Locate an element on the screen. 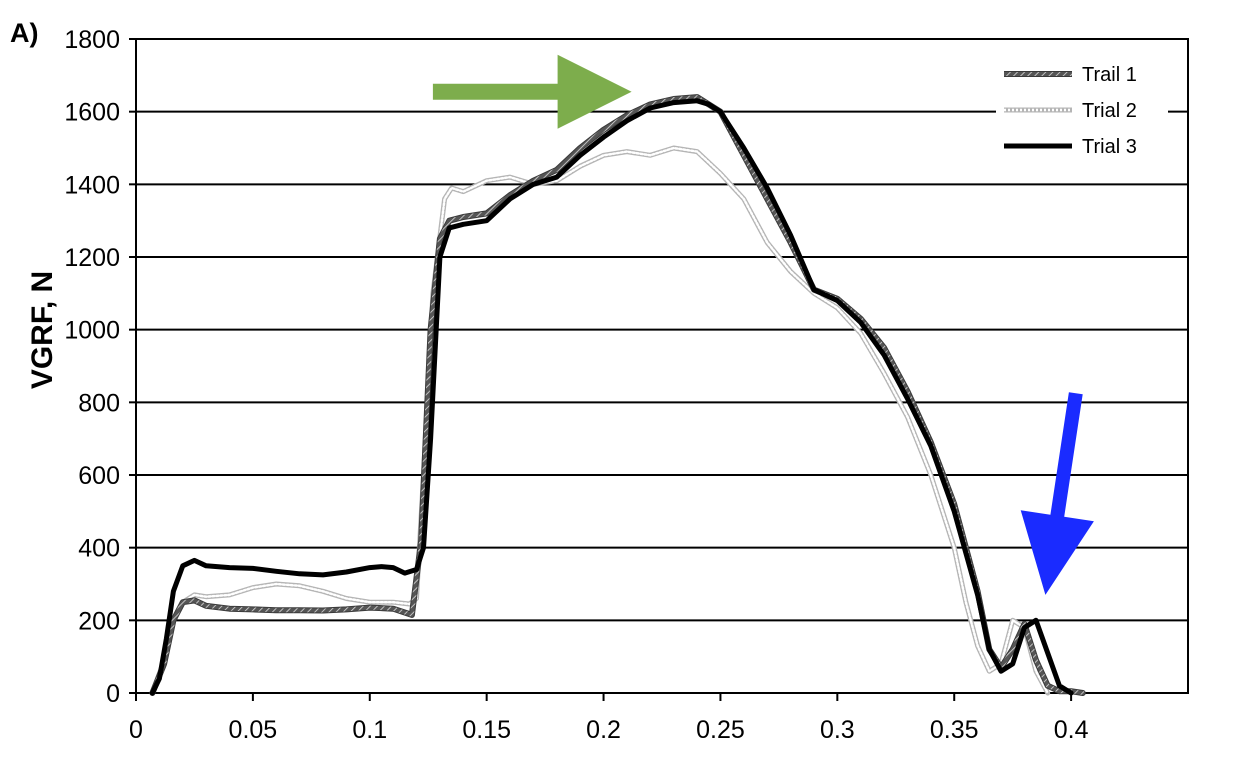 The width and height of the screenshot is (1240, 759). green-arrow is located at coordinates (532, 91).